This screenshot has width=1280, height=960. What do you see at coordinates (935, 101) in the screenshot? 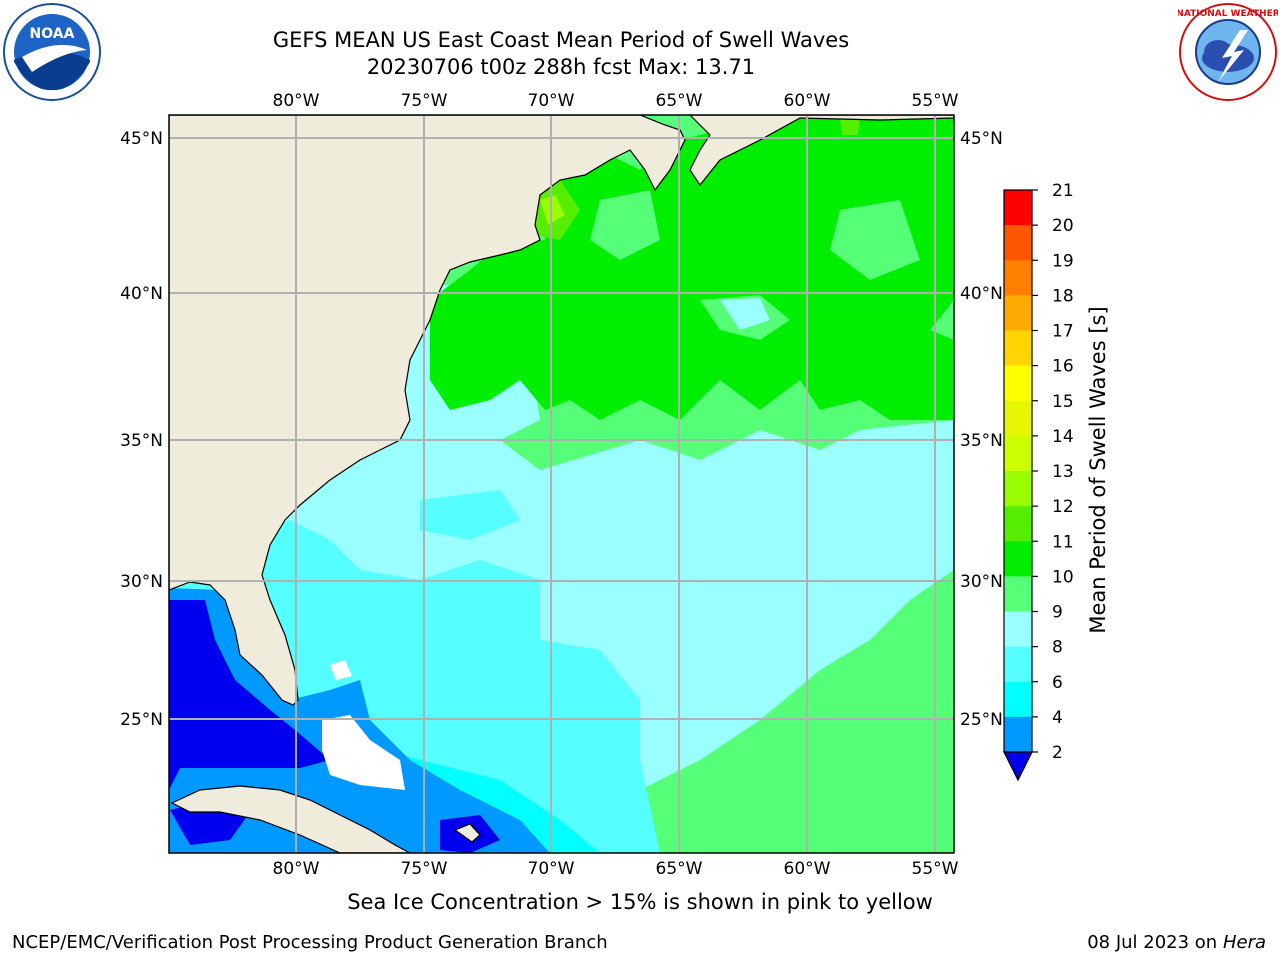
I see `lon-tick-top: 55°W` at bounding box center [935, 101].